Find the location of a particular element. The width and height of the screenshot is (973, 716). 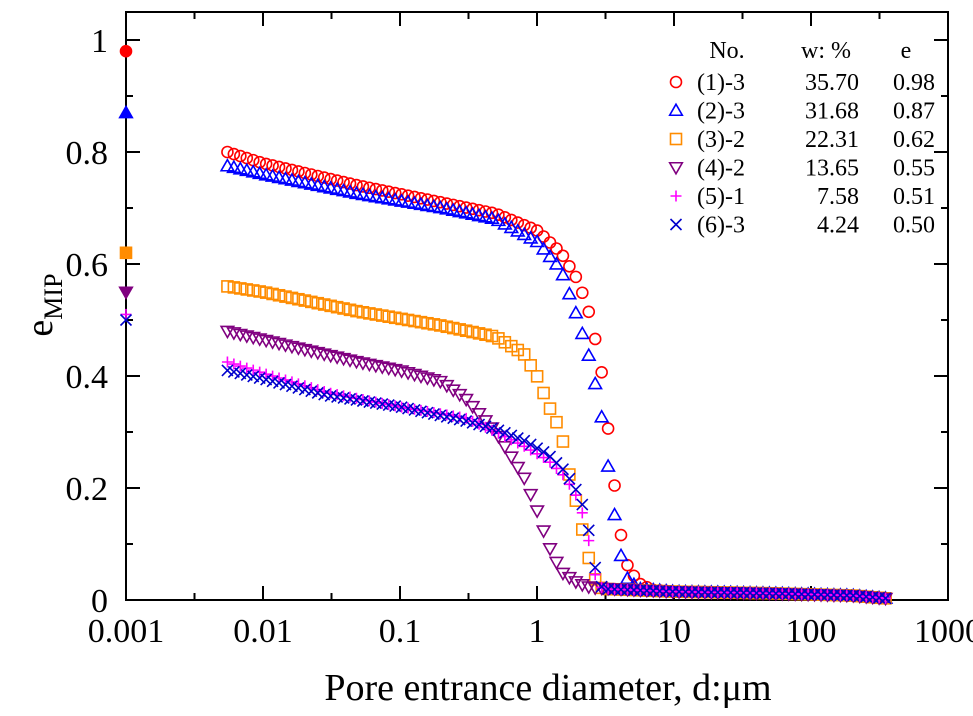

legend-label-no: (1)-3 is located at coordinates (721, 83).